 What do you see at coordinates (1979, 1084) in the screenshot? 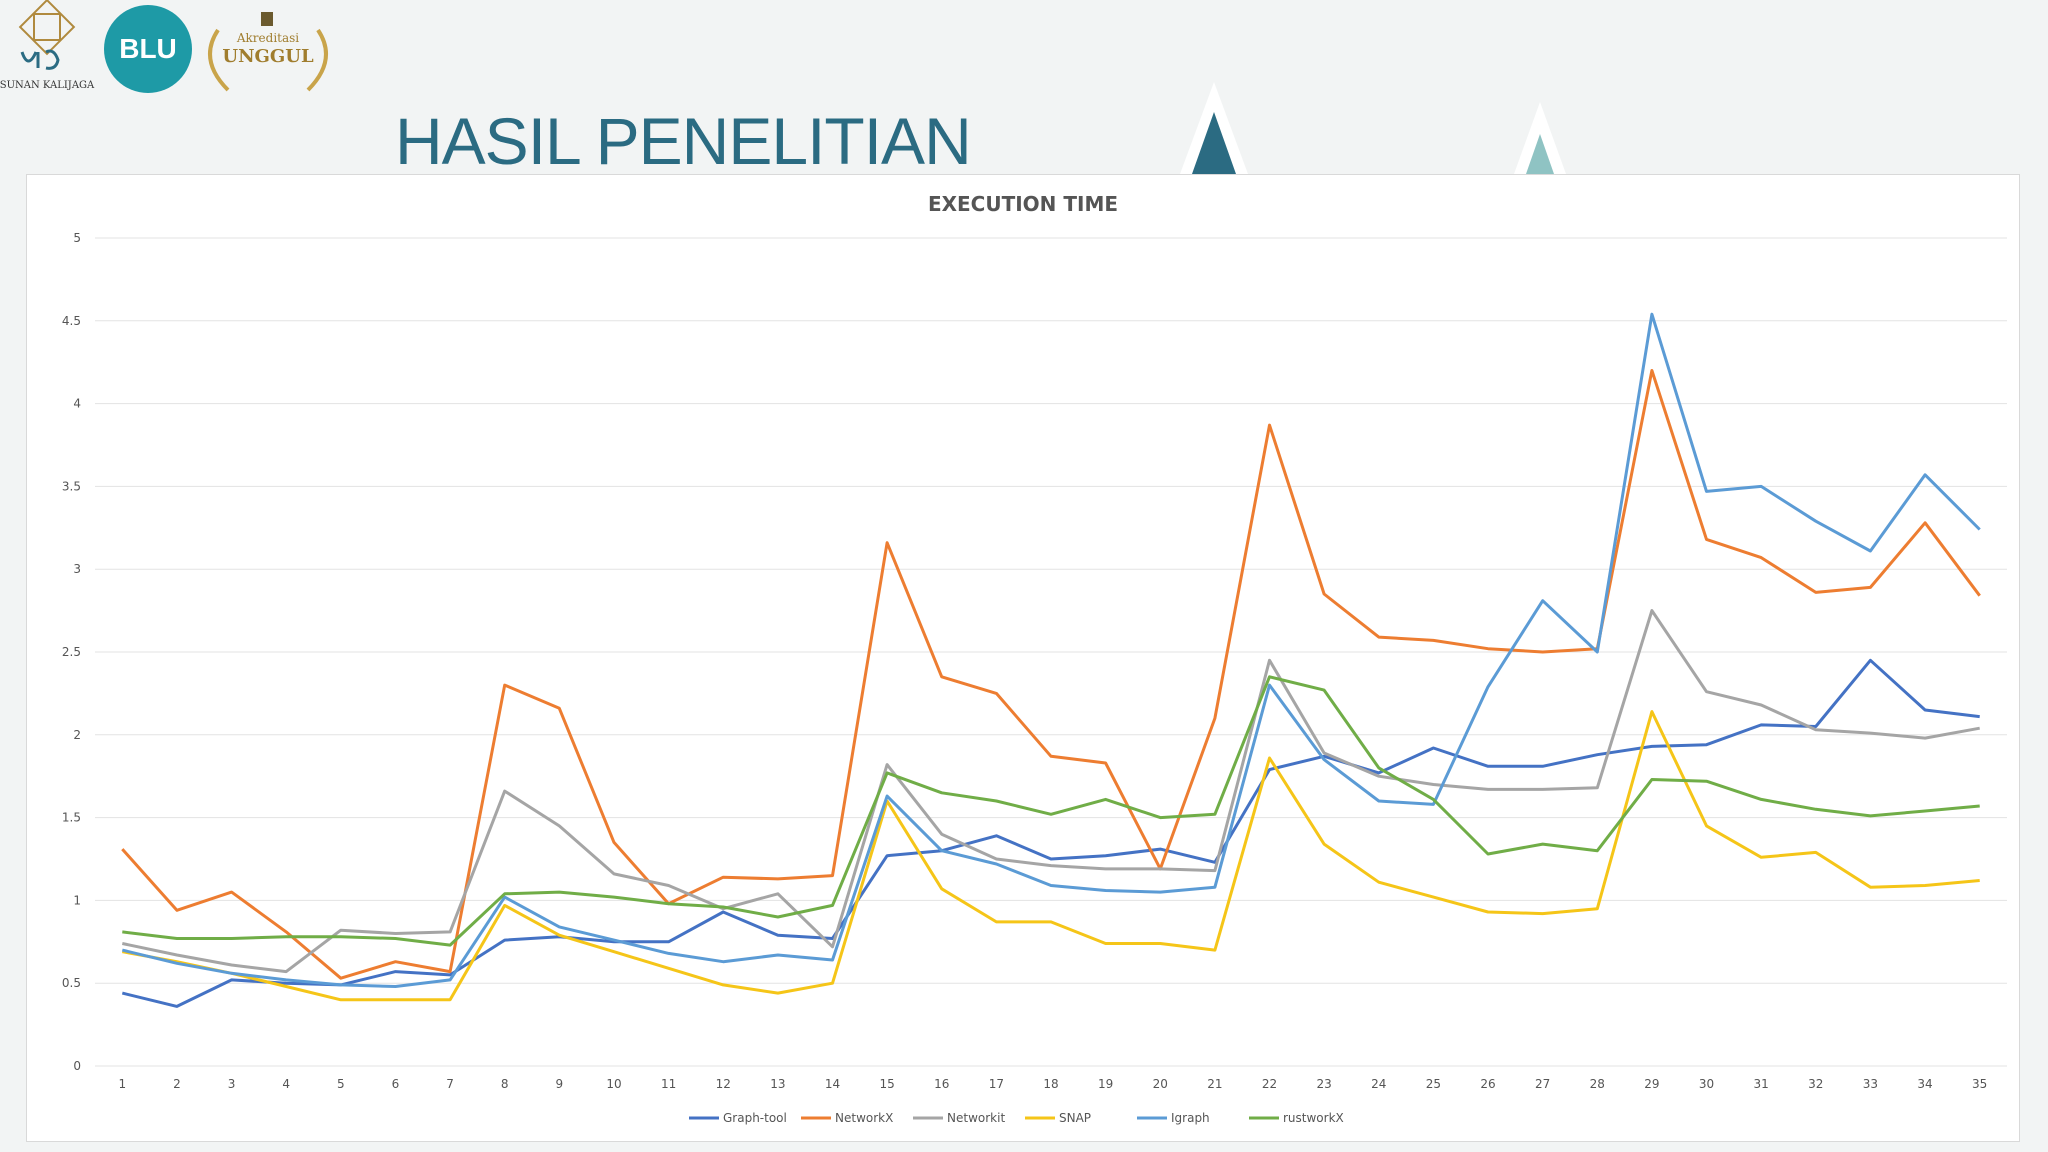
I see `x-tick-label: 35` at bounding box center [1979, 1084].